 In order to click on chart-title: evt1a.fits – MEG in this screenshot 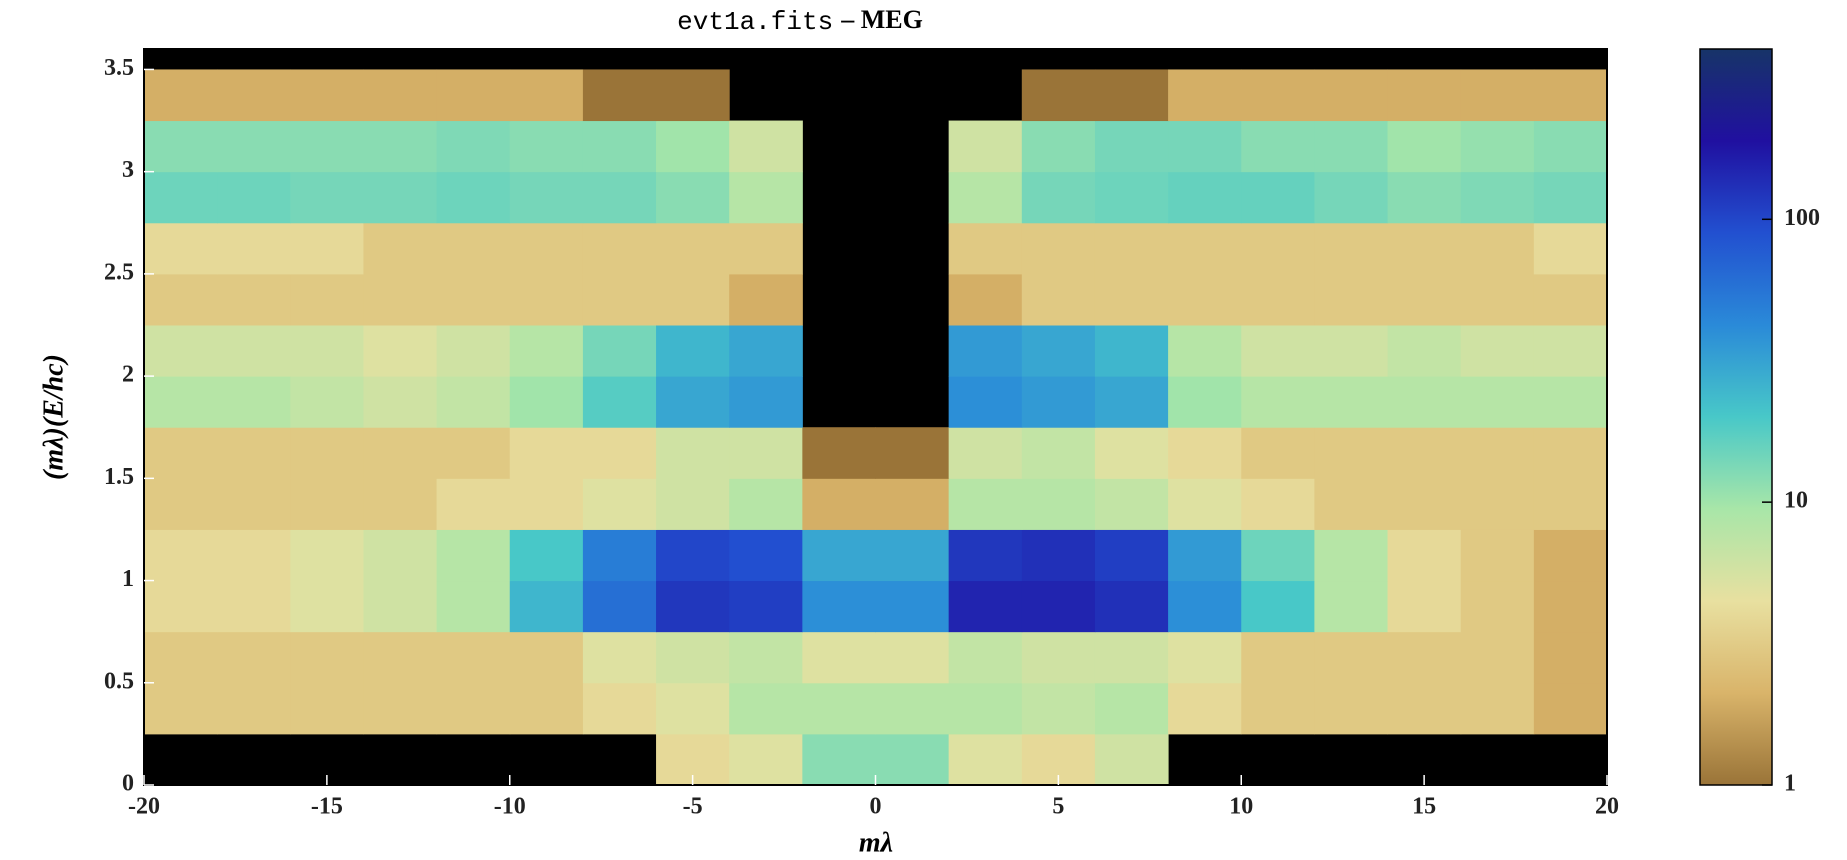, I will do `click(800, 21)`.